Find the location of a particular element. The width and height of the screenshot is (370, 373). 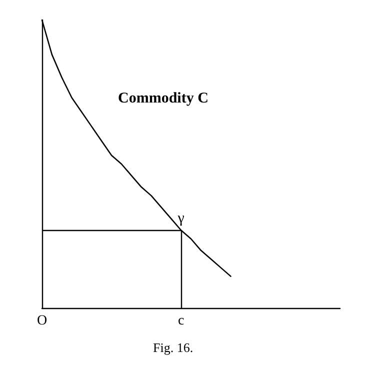

caption: Fig. 16. is located at coordinates (173, 347).